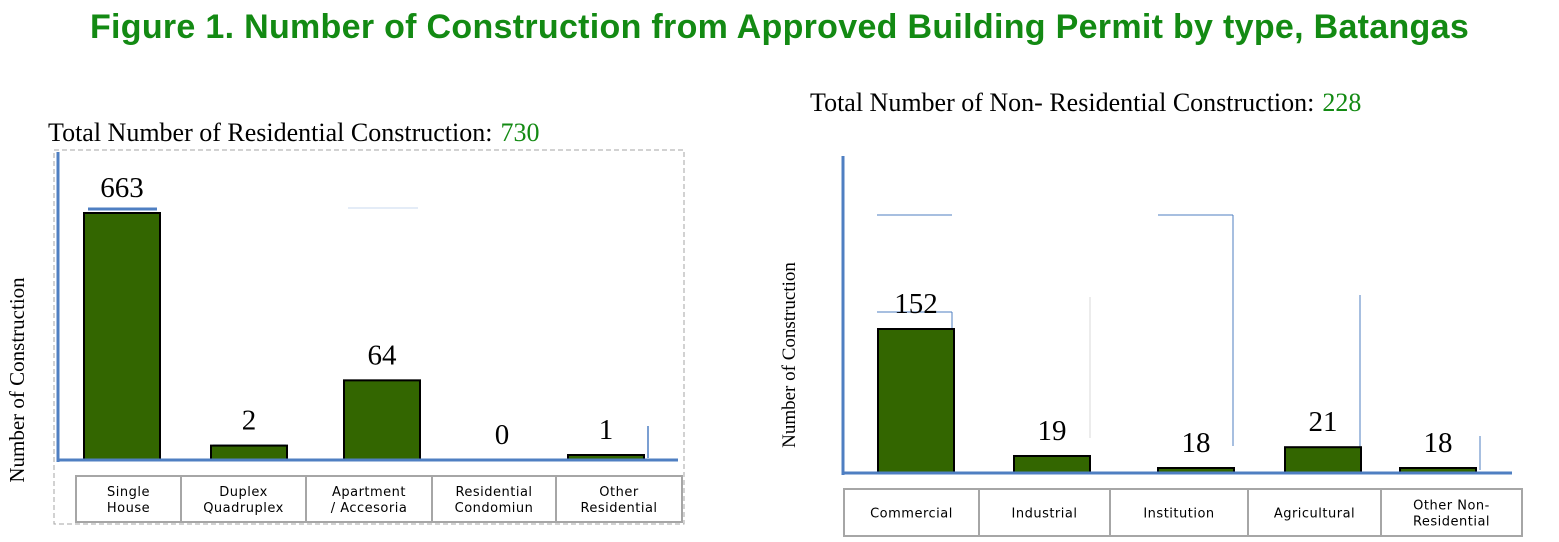 Image resolution: width=1559 pixels, height=542 pixels. Describe the element at coordinates (494, 508) in the screenshot. I see `category-label-line: Condomiun` at that location.